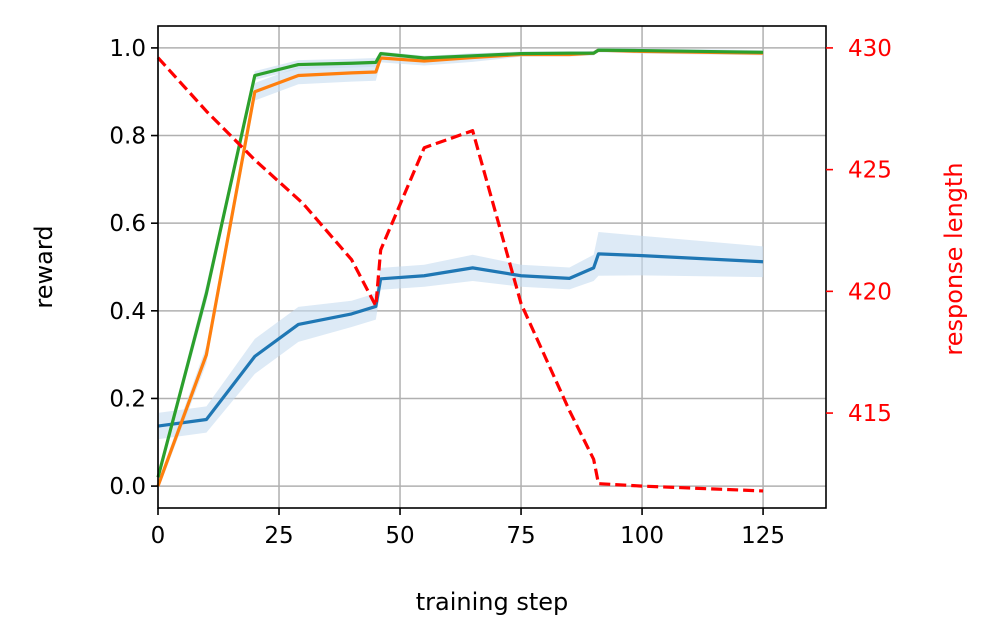 This screenshot has width=996, height=644. I want to click on y-tick-label-5: 1.0, so click(127, 49).